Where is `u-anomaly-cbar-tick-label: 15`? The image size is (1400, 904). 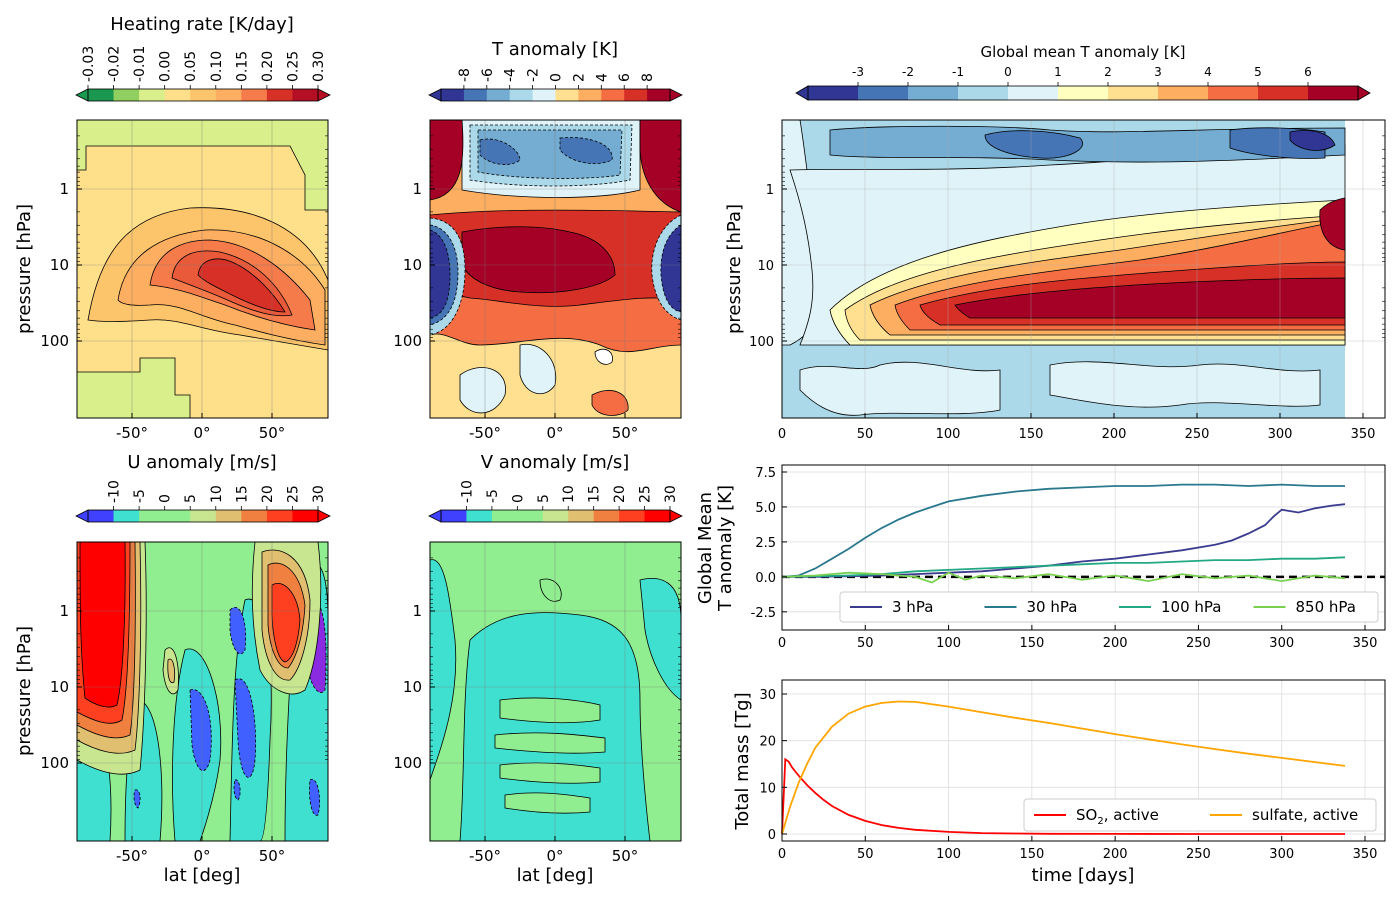 u-anomaly-cbar-tick-label: 15 is located at coordinates (242, 494).